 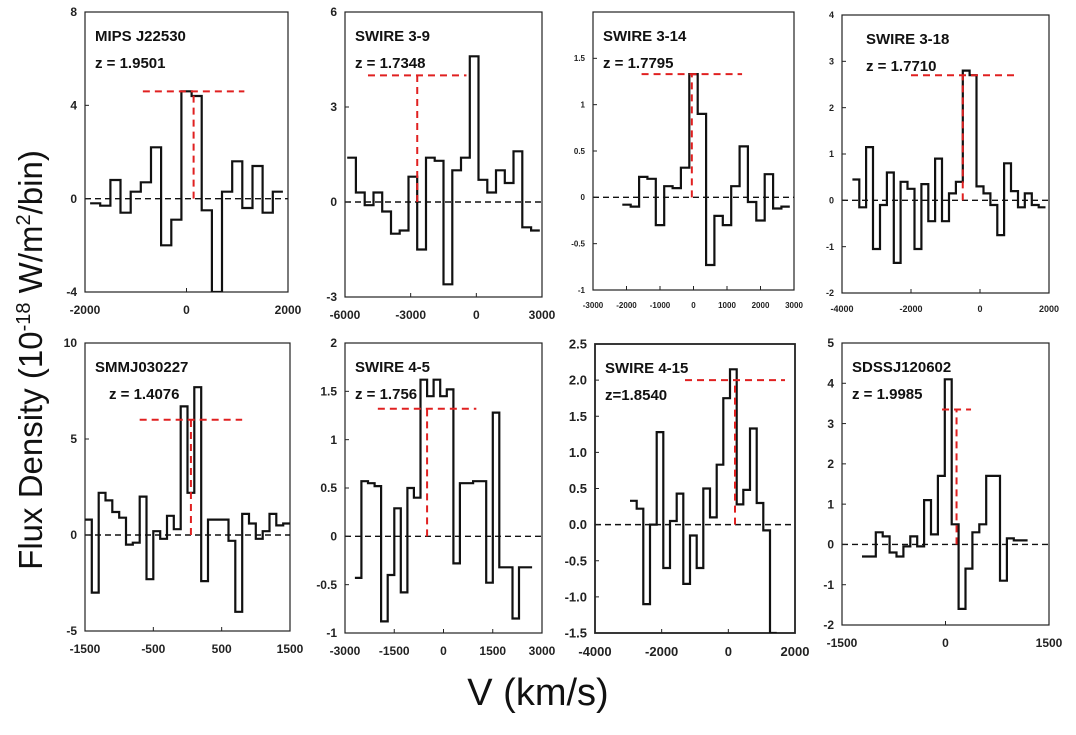 I want to click on panel-title: SWIRE 3-14, so click(x=645, y=36).